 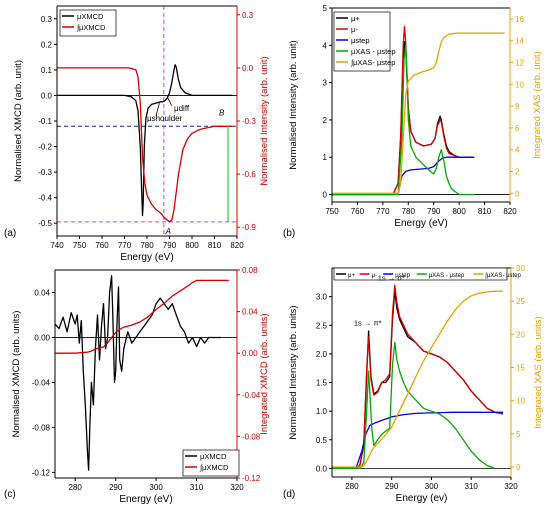 I want to click on legend: μ+ μ-μstep μXAS - μstep ∫μXAS- μstep, so click(x=364, y=41).